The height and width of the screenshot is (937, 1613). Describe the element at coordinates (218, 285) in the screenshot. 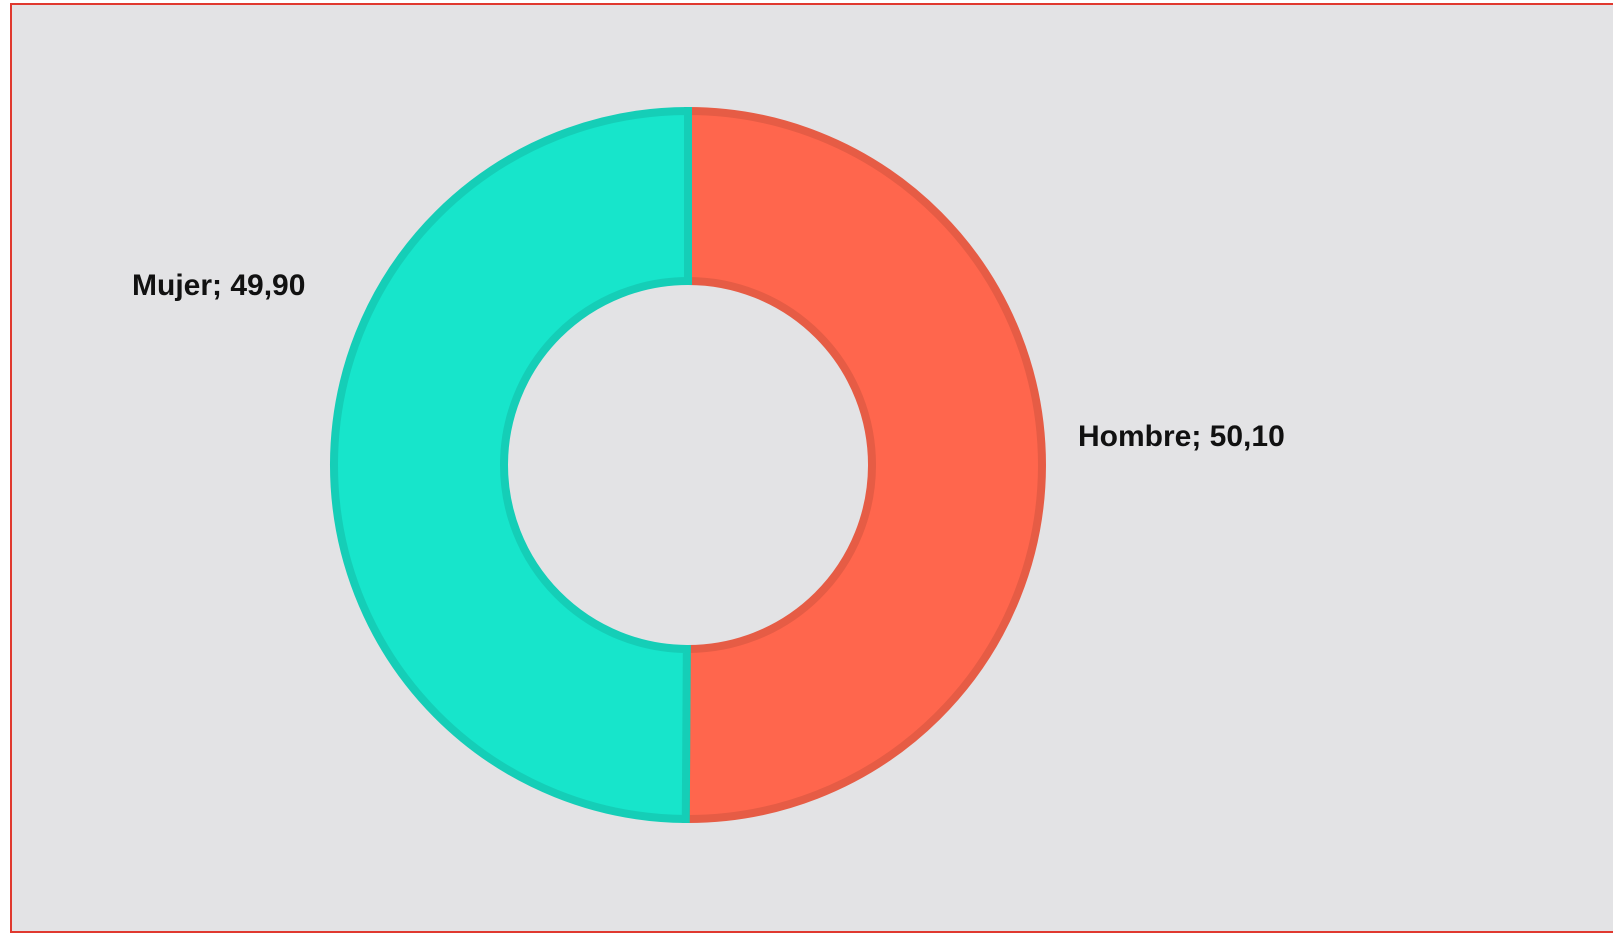

I see `data-label: Mujer; 49,90` at that location.